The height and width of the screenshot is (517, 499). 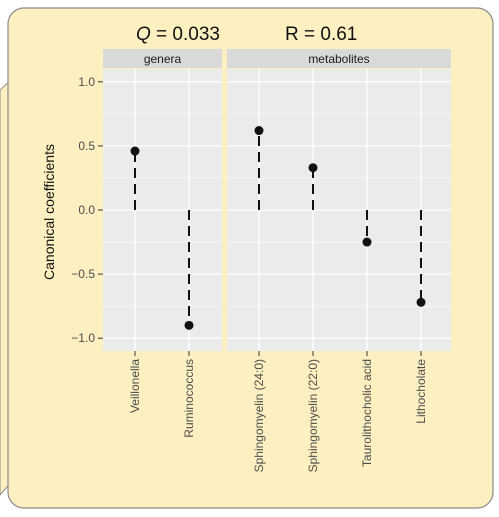 What do you see at coordinates (49, 212) in the screenshot?
I see `y-axis-label: Canonical coefficients` at bounding box center [49, 212].